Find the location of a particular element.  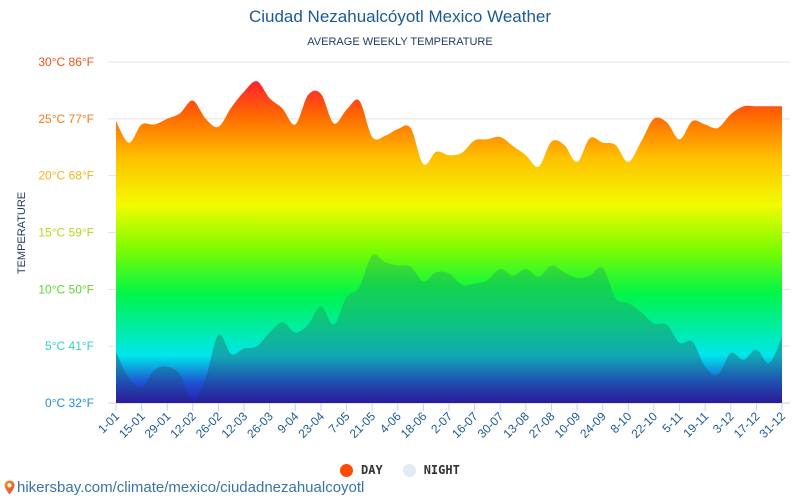

chart-subtitle: AVERAGE WEEKLY TEMPERATURE is located at coordinates (400, 42).